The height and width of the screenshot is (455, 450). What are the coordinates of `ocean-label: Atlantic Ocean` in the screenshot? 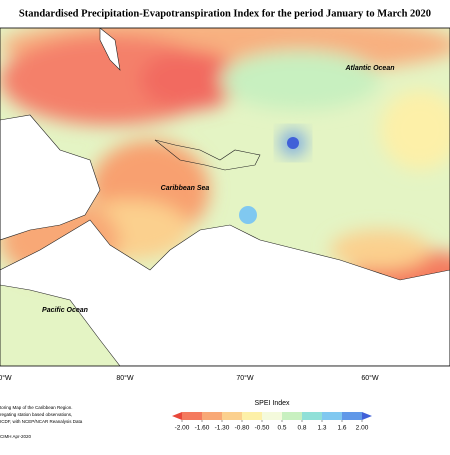 It's located at (369, 68).